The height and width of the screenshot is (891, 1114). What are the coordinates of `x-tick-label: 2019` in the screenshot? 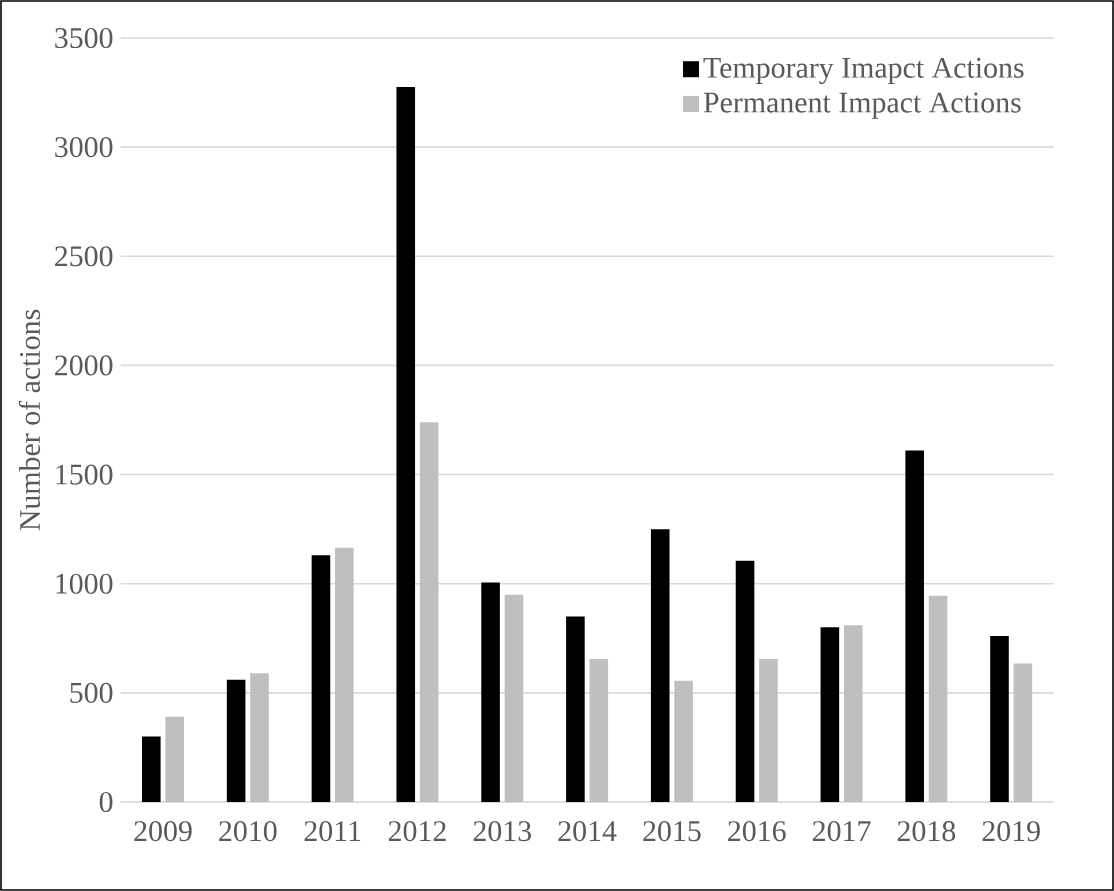 It's located at (1011, 831).